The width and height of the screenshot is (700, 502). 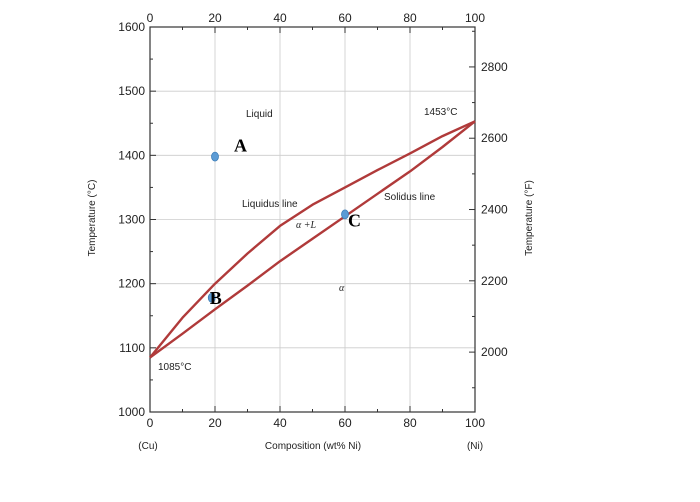 What do you see at coordinates (494, 138) in the screenshot?
I see `y-tick-label-right: 2600` at bounding box center [494, 138].